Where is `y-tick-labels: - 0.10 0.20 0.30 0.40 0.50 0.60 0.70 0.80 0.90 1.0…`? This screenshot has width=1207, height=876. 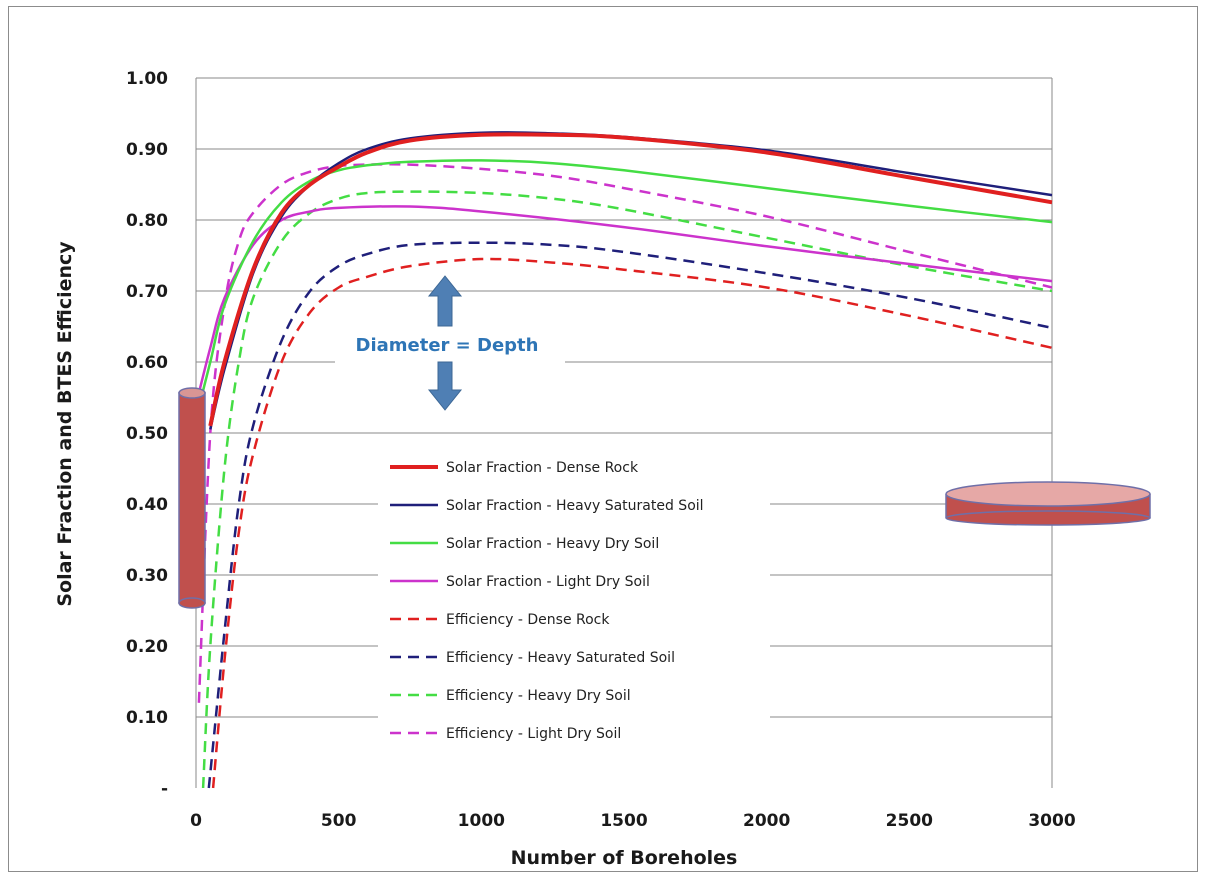
y-tick-labels: - 0.10 0.20 0.30 0.40 0.50 0.60 0.70 0.80 0.90 1.0… is located at coordinates (147, 434).